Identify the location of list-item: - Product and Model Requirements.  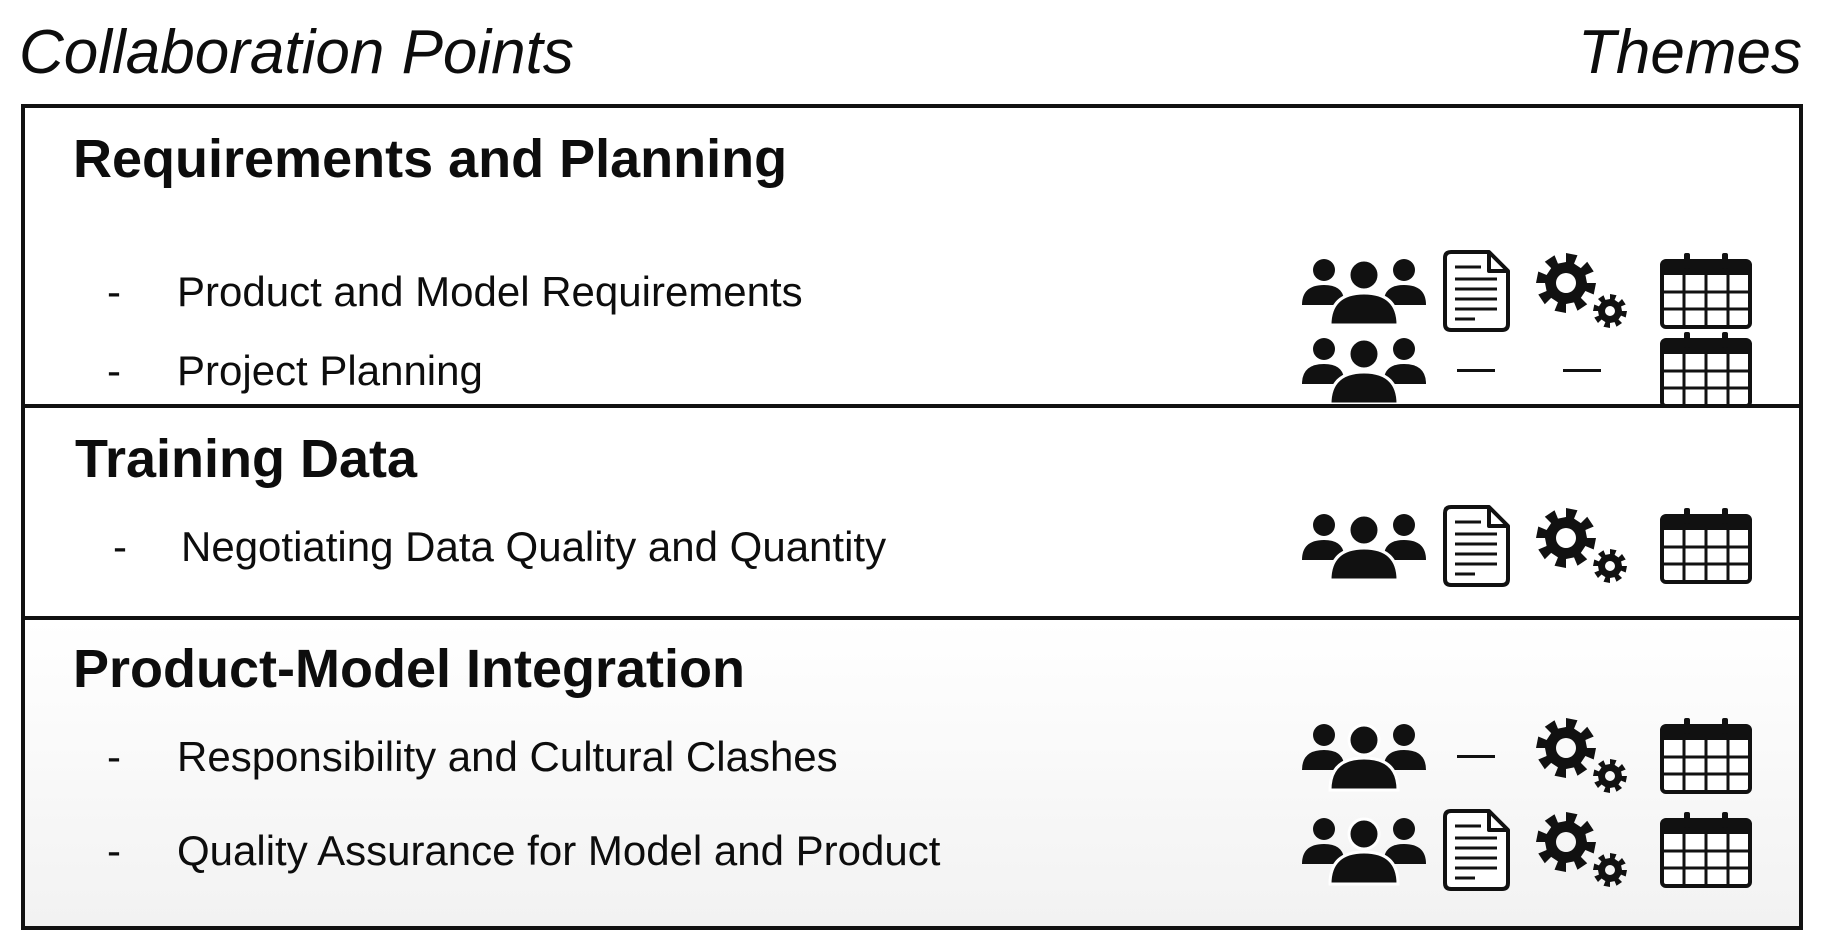
(912, 291).